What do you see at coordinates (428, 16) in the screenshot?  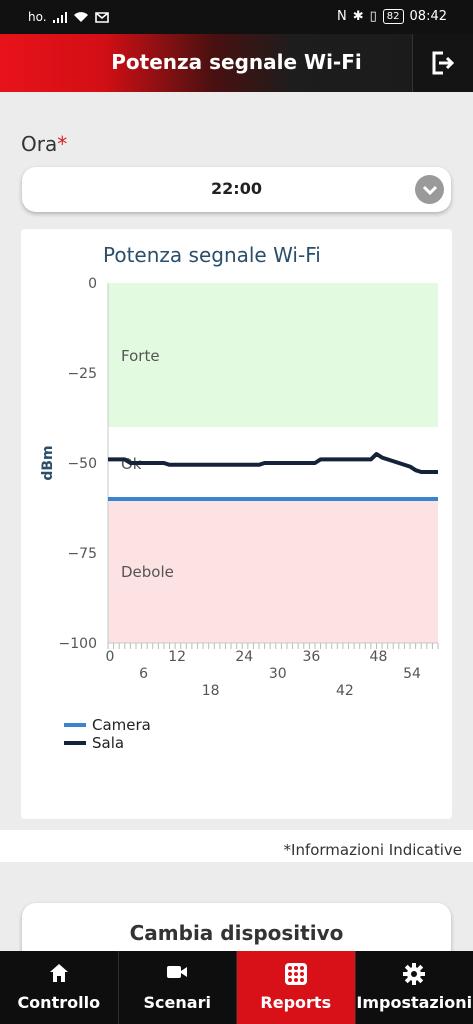 I see `clock: 08:42` at bounding box center [428, 16].